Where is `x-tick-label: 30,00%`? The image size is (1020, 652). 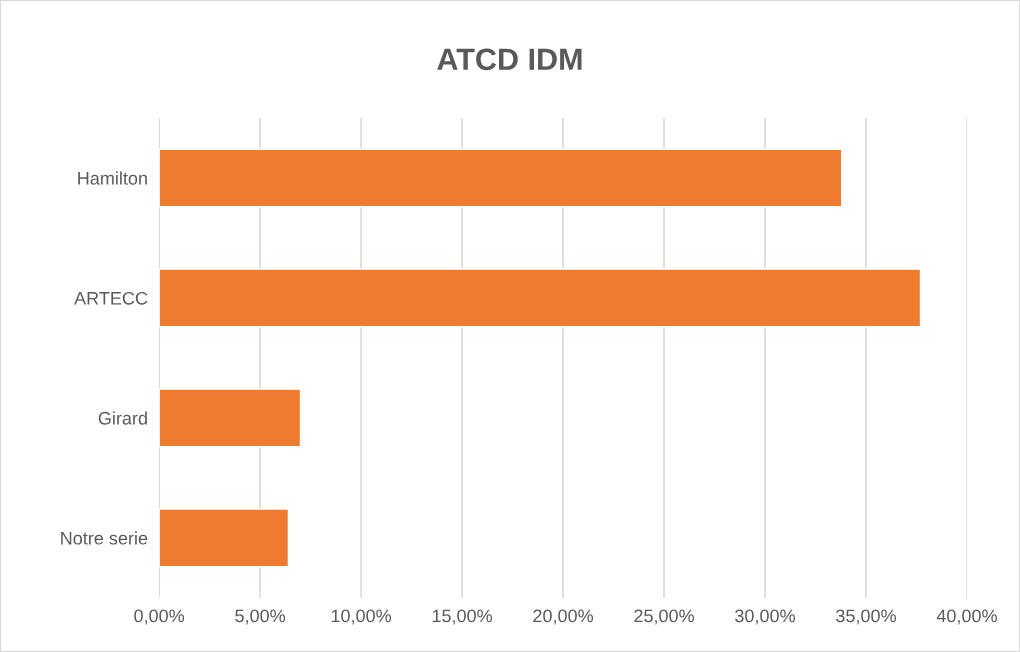
x-tick-label: 30,00% is located at coordinates (765, 617).